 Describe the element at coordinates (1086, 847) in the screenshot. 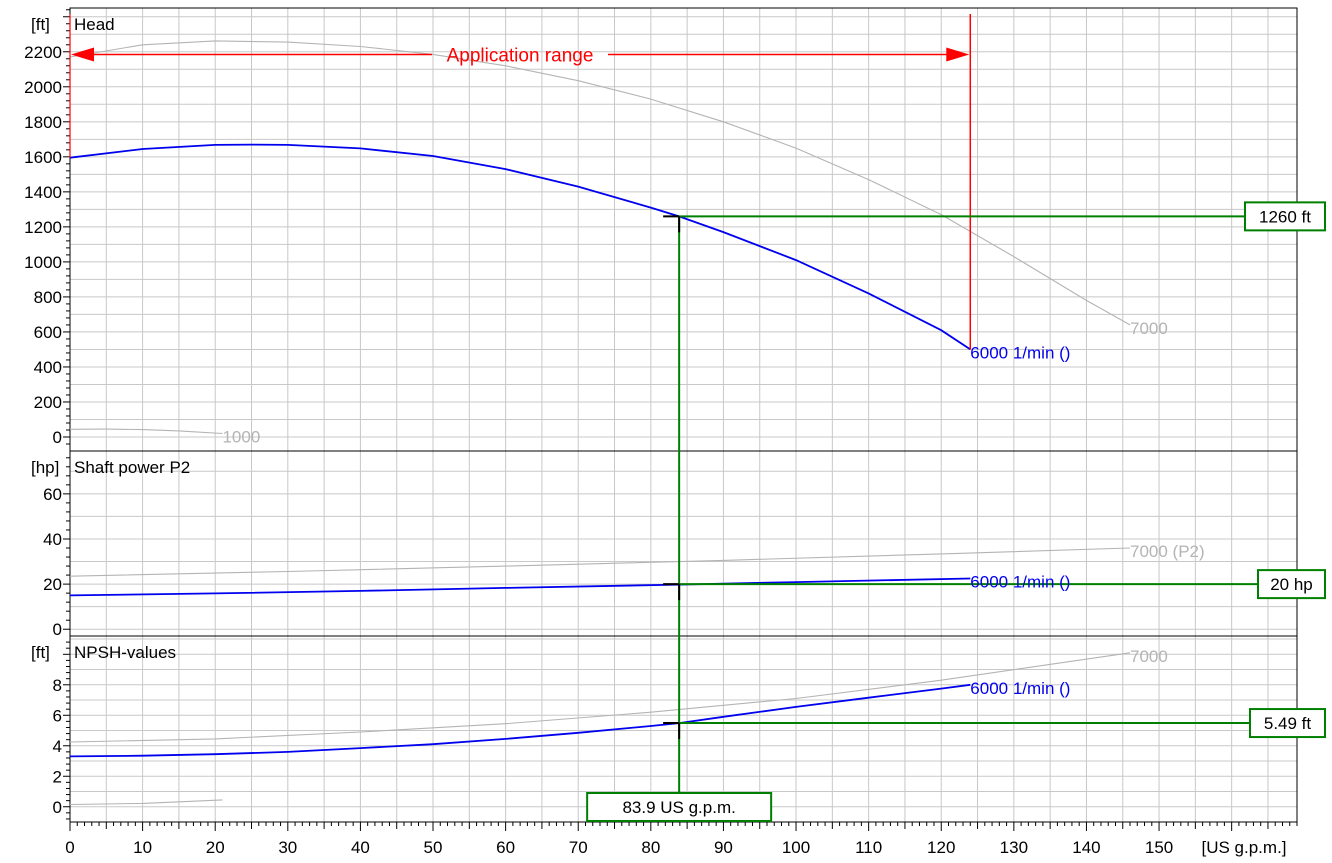

I see `x-tick-label: 140` at that location.